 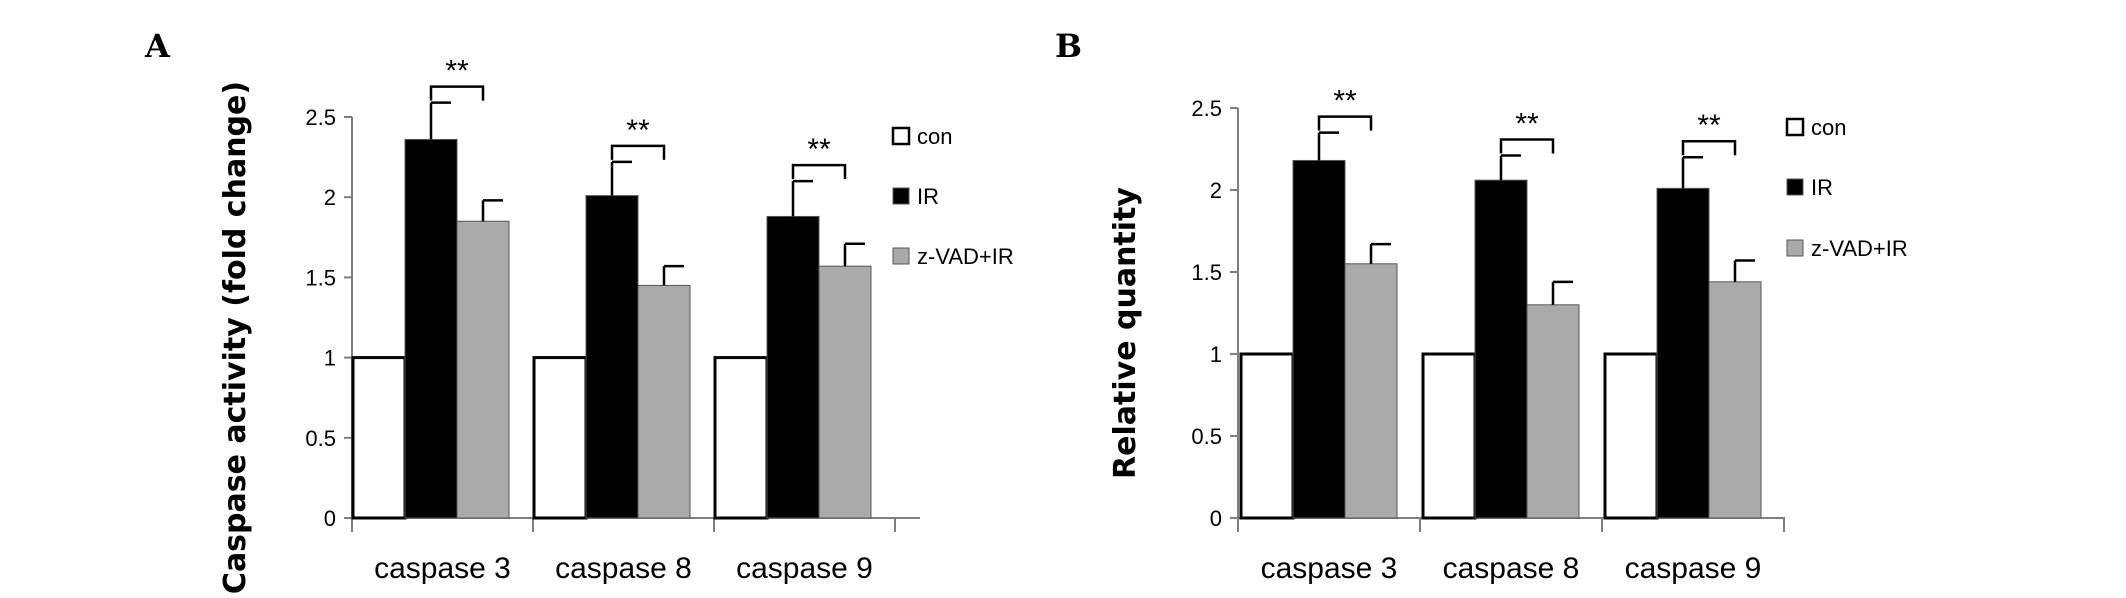 I want to click on y-axis-label: Relative quantity, so click(x=1125, y=333).